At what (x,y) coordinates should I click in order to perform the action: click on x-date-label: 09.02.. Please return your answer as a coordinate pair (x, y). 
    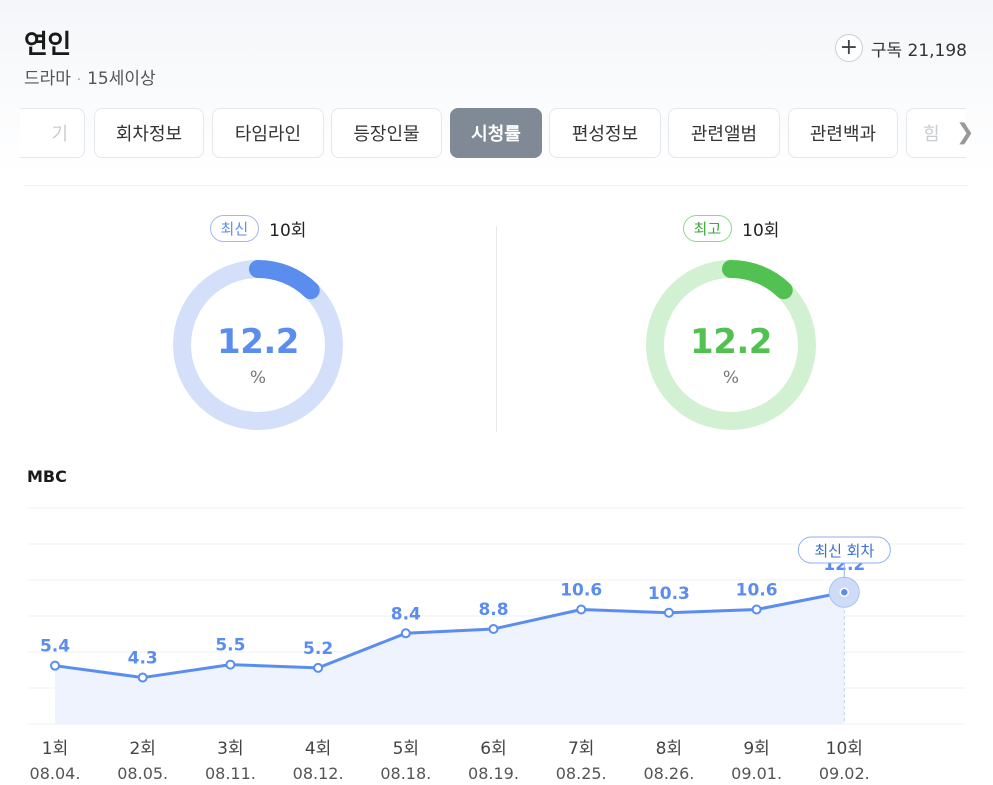
    Looking at the image, I should click on (844, 773).